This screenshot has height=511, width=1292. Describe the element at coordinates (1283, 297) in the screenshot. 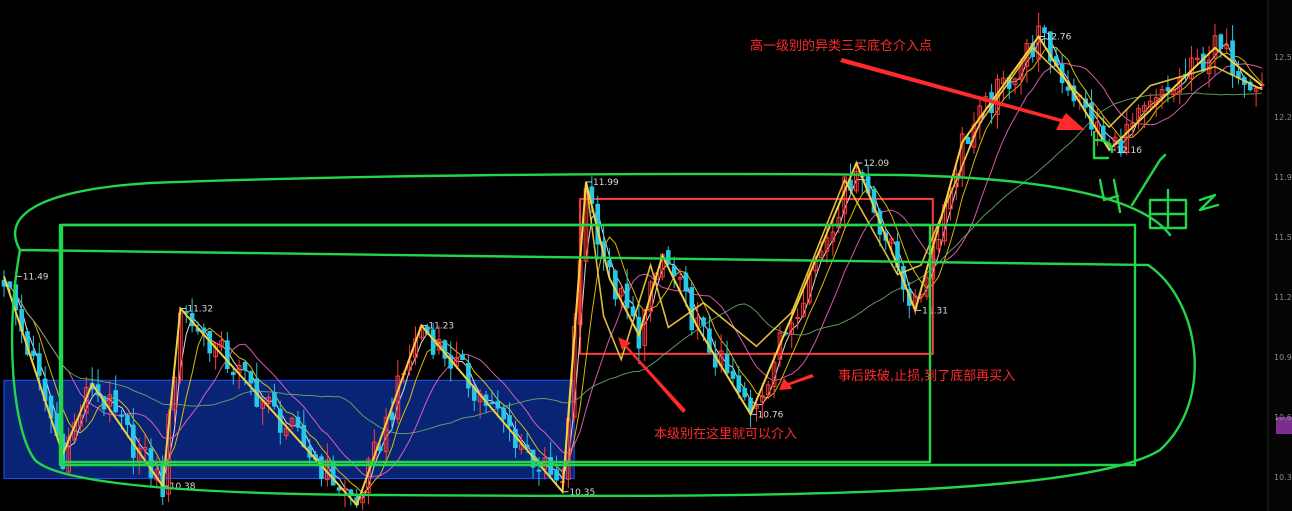

I see `axis-tick-label: 11.2` at that location.